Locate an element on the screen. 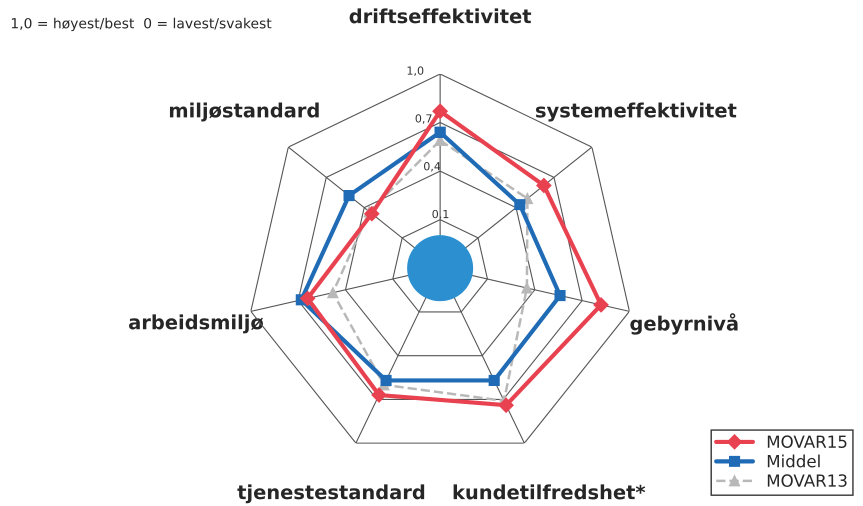 The image size is (863, 506). spoke-label: systemeffektivitet is located at coordinates (636, 112).